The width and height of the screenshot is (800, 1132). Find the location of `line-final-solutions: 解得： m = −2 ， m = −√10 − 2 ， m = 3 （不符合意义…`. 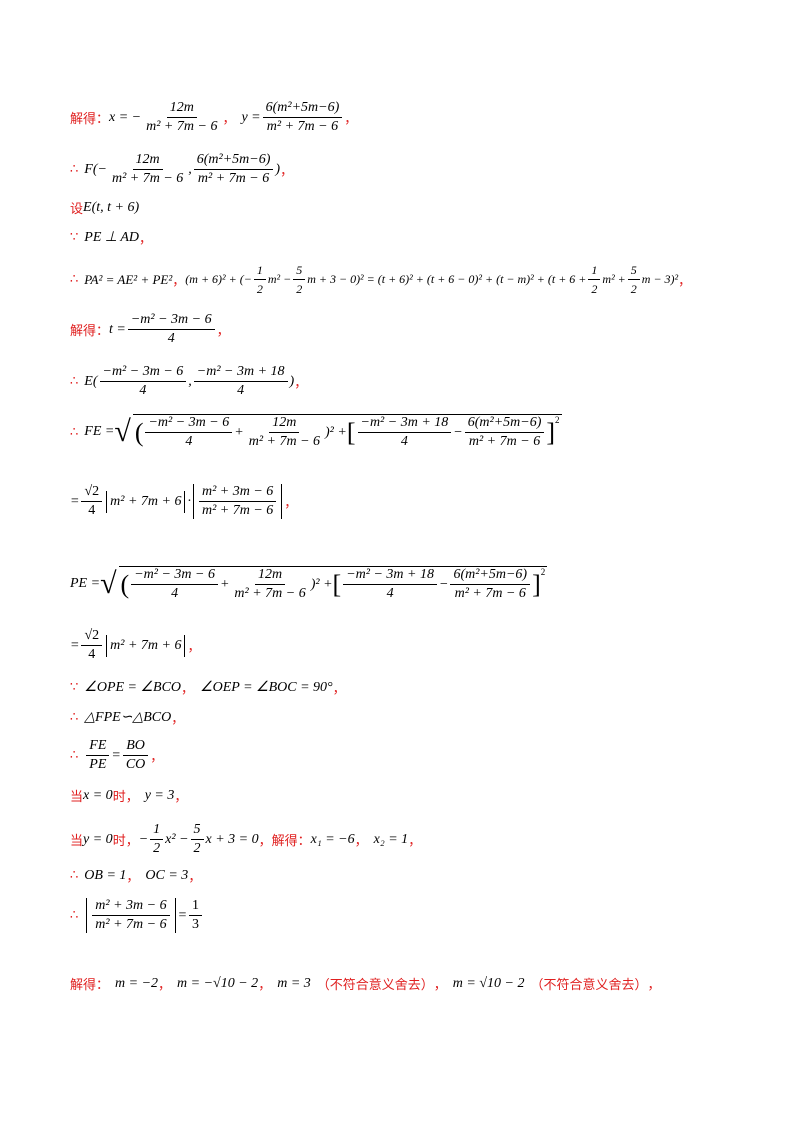

line-final-solutions: 解得： m = −2 ， m = −√10 − 2 ， m = 3 （不符合意义… is located at coordinates (365, 984).